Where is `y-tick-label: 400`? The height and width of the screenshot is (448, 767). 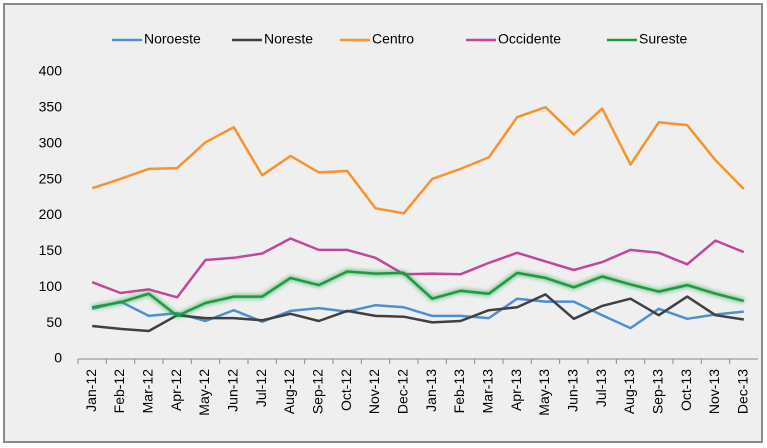
y-tick-label: 400 is located at coordinates (51, 71).